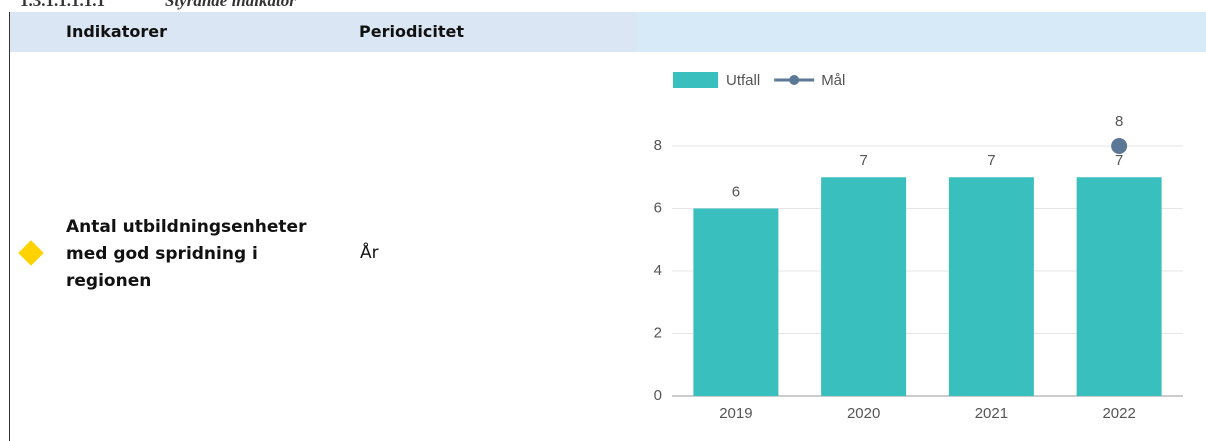  Describe the element at coordinates (735, 413) in the screenshot. I see `x-tick-label: 2019` at that location.